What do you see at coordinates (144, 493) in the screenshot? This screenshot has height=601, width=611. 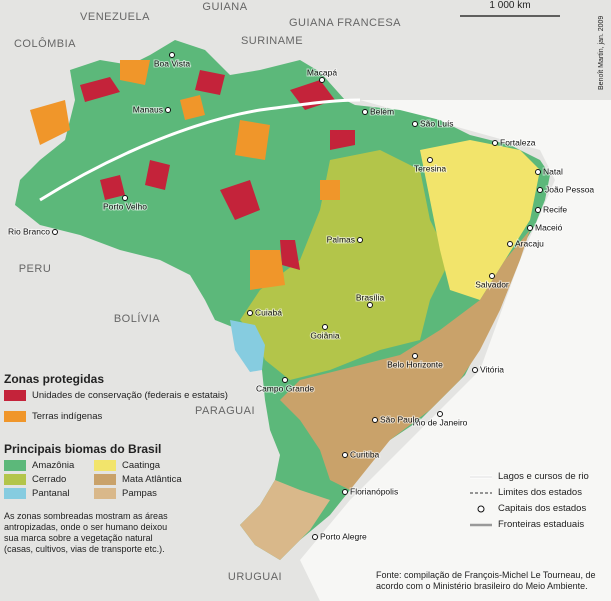 I see `legend-item: Pampas` at bounding box center [144, 493].